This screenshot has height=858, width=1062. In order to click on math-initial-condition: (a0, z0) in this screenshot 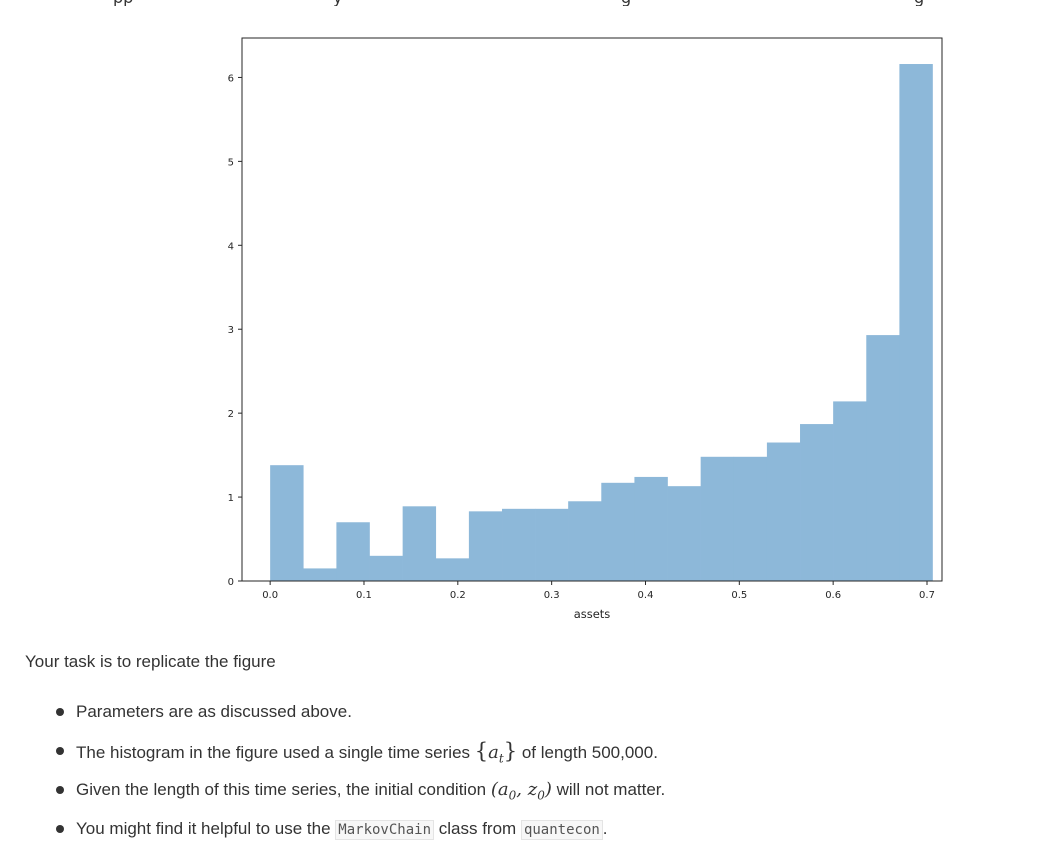, I will do `click(521, 791)`.